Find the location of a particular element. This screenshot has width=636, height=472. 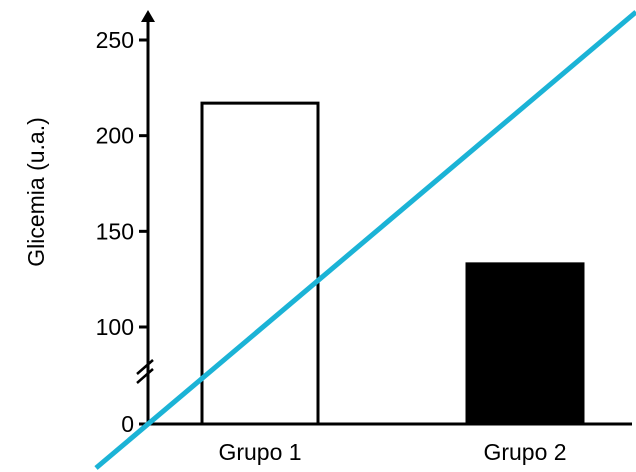

y-axis-title: Glicemia (u.a.) is located at coordinates (36, 192).